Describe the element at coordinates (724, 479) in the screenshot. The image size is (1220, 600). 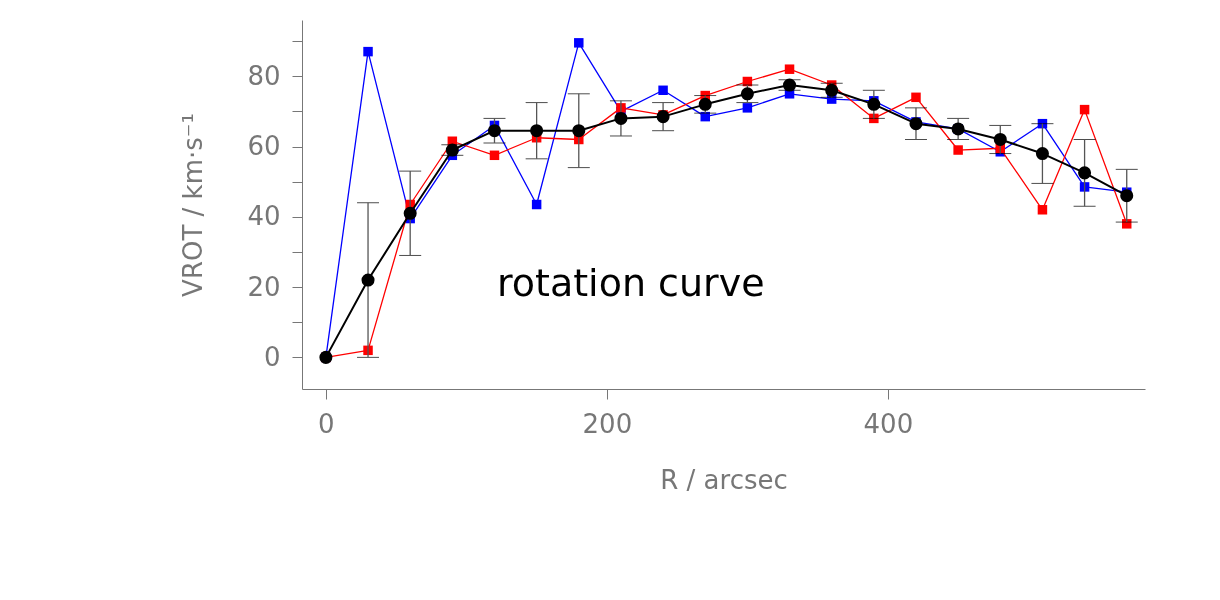
I see `x-axis-title: R / arcsec` at that location.